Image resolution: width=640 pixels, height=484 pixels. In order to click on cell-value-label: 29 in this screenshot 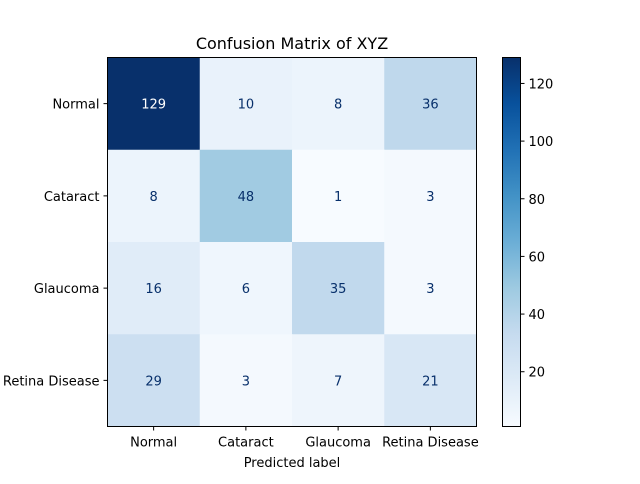, I will do `click(153, 381)`.